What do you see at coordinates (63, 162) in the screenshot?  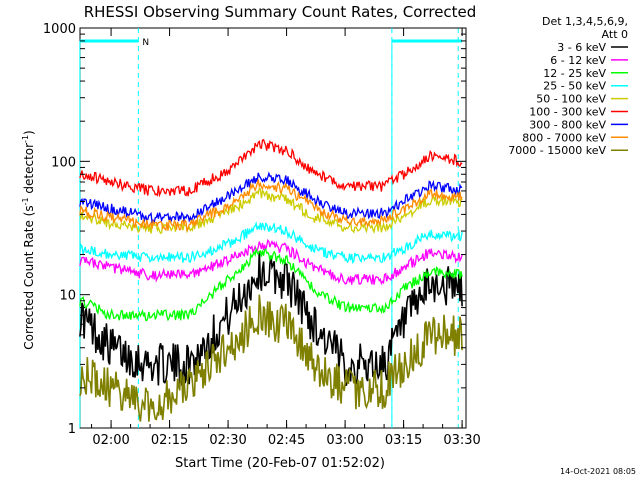 I see `y-tick-label-2: 100` at bounding box center [63, 162].